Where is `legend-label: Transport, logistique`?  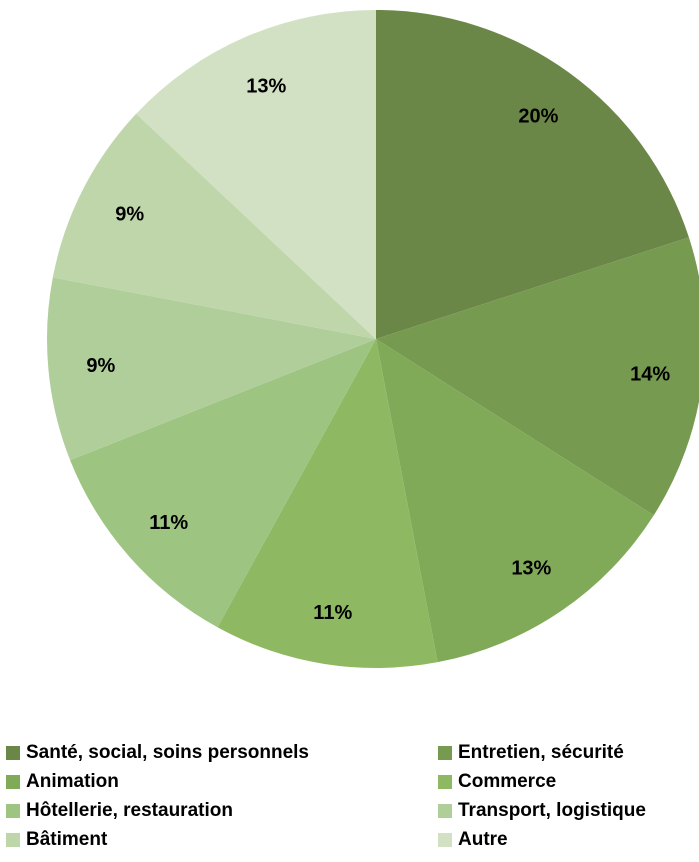
legend-label: Transport, logistique is located at coordinates (552, 810).